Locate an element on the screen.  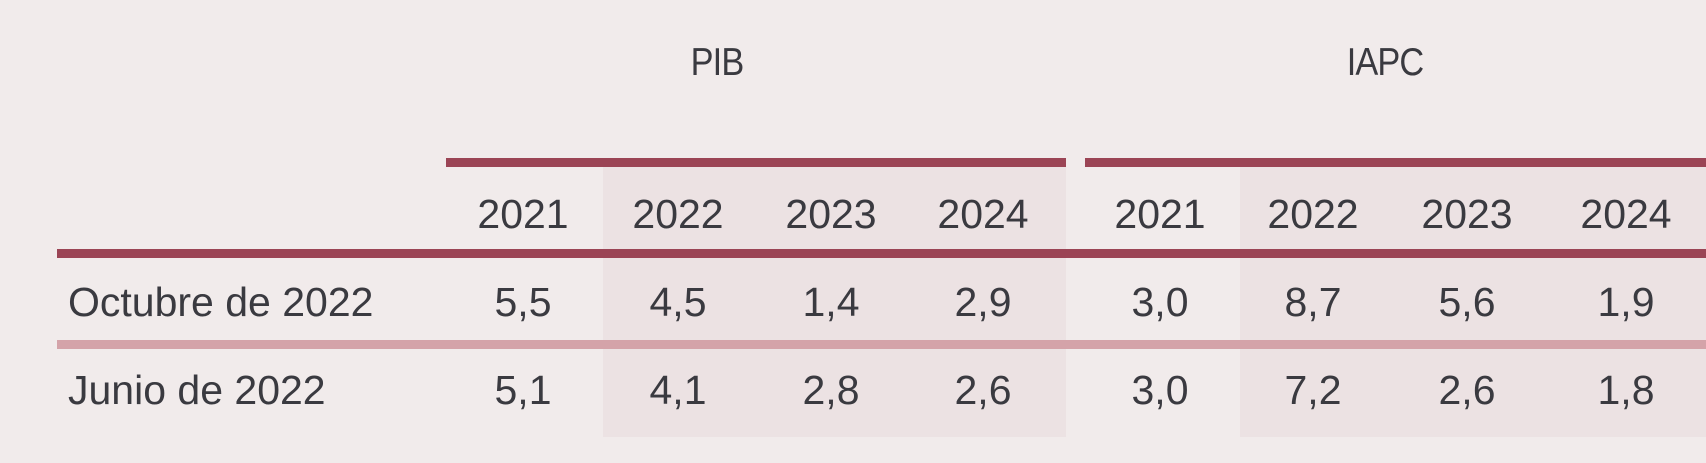
pib-value: 1,4 is located at coordinates (831, 302).